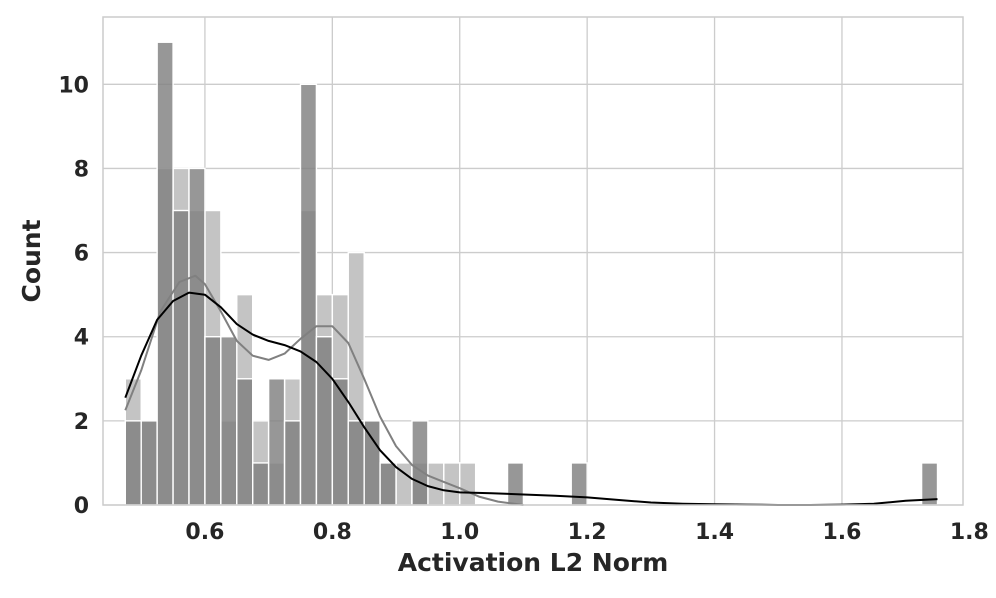 Image resolution: width=996 pixels, height=598 pixels. What do you see at coordinates (31, 260) in the screenshot?
I see `y-axis-label: Count` at bounding box center [31, 260].